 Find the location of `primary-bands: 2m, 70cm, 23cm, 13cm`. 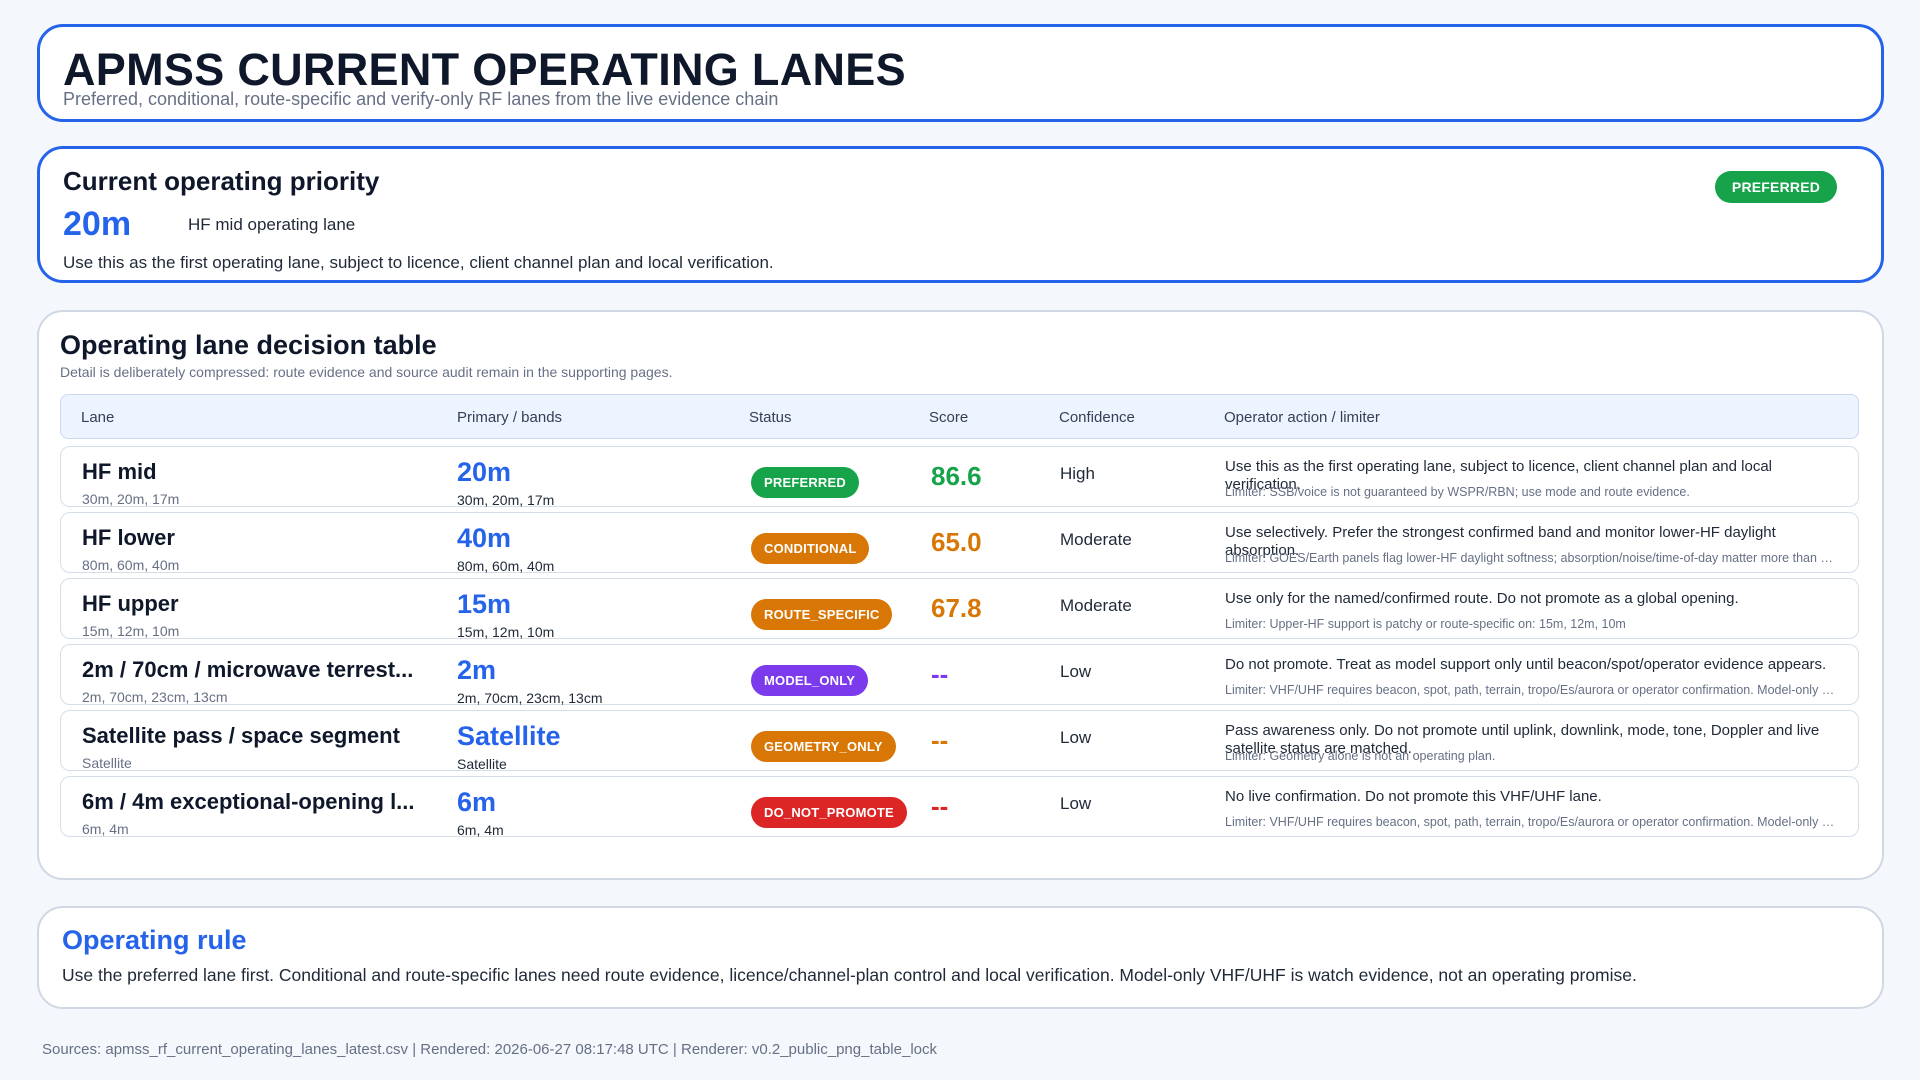

primary-bands: 2m, 70cm, 23cm, 13cm is located at coordinates (530, 698).